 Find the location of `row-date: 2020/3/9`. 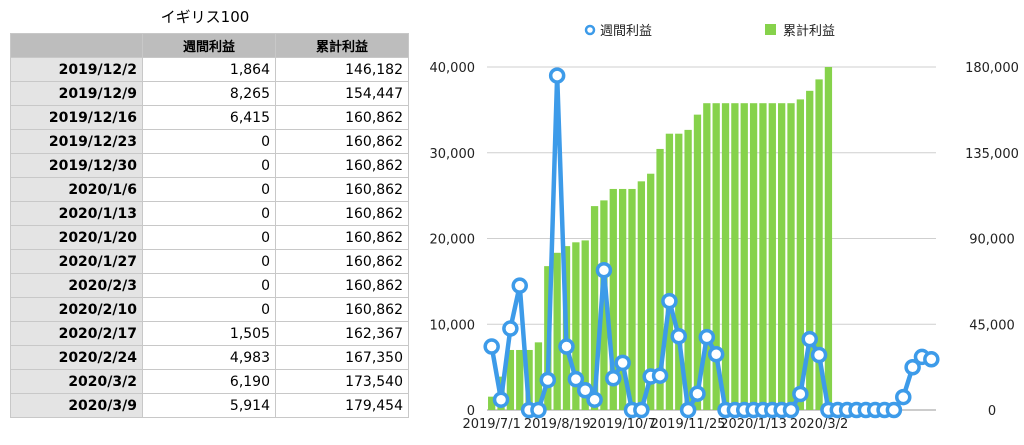

row-date: 2020/3/9 is located at coordinates (76, 405).